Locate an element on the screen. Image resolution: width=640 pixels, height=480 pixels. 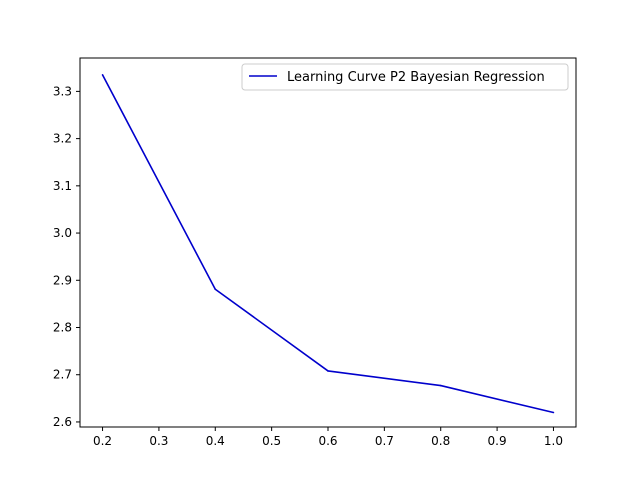
y-tick-label: 3.1 is located at coordinates (62, 186).